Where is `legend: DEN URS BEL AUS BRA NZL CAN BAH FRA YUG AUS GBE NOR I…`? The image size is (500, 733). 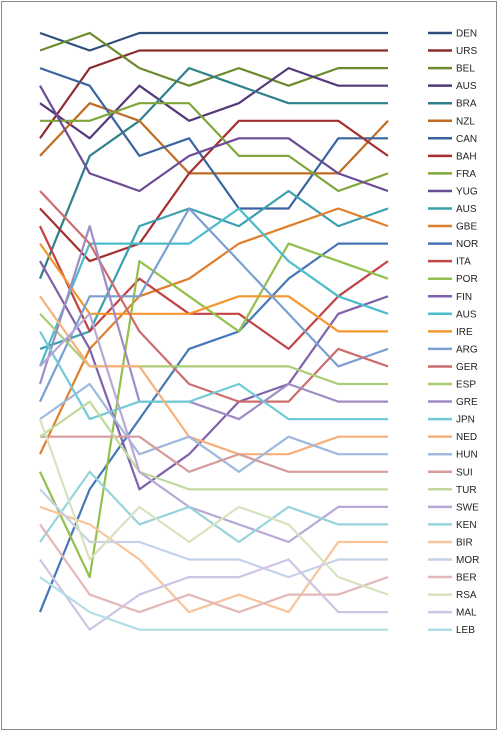 legend: DEN URS BEL AUS BRA NZL CAN BAH FRA YUG AUS GBE NOR I… is located at coordinates (453, 332).